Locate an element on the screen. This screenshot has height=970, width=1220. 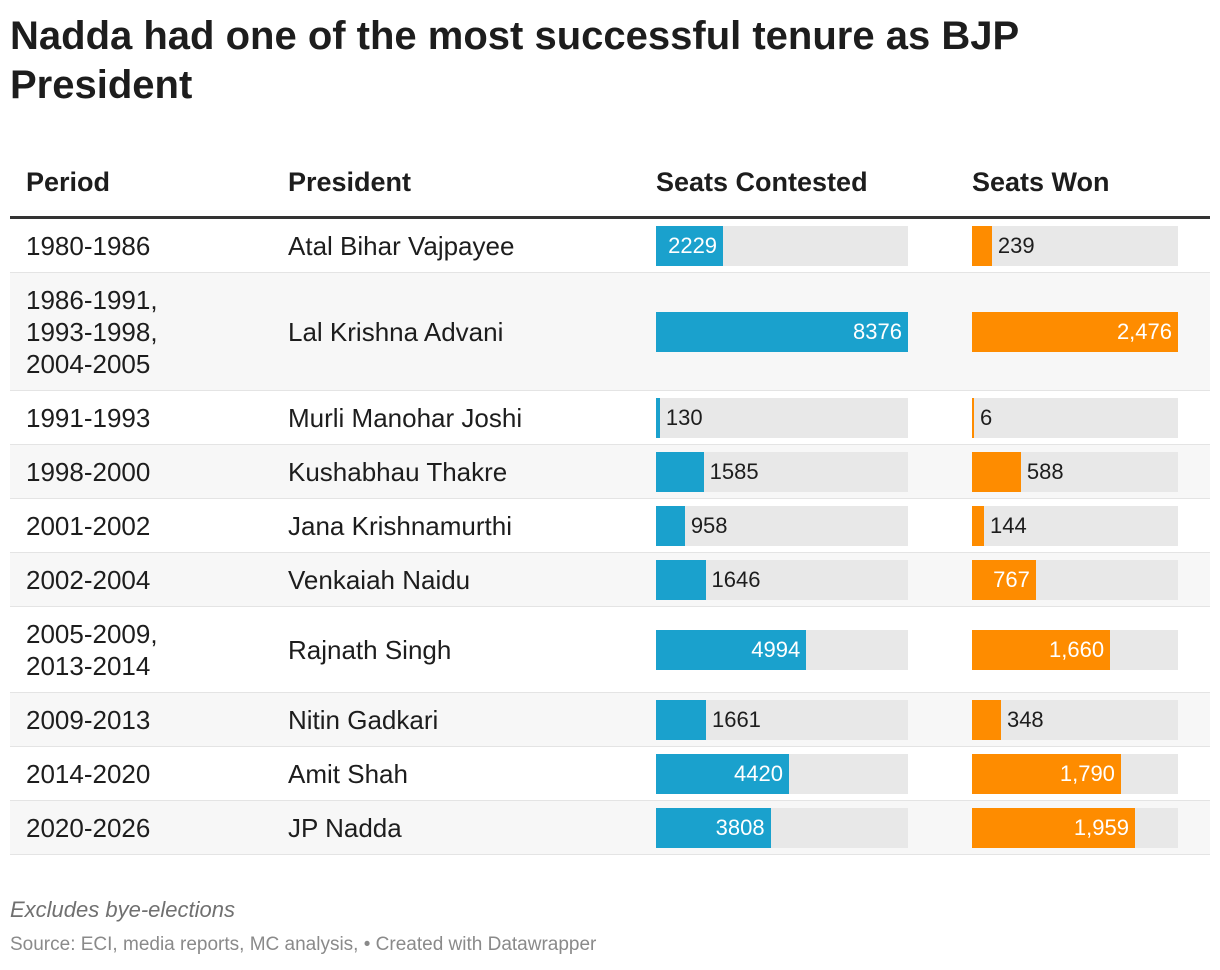
contested-bar-track: 1661 is located at coordinates (782, 719).